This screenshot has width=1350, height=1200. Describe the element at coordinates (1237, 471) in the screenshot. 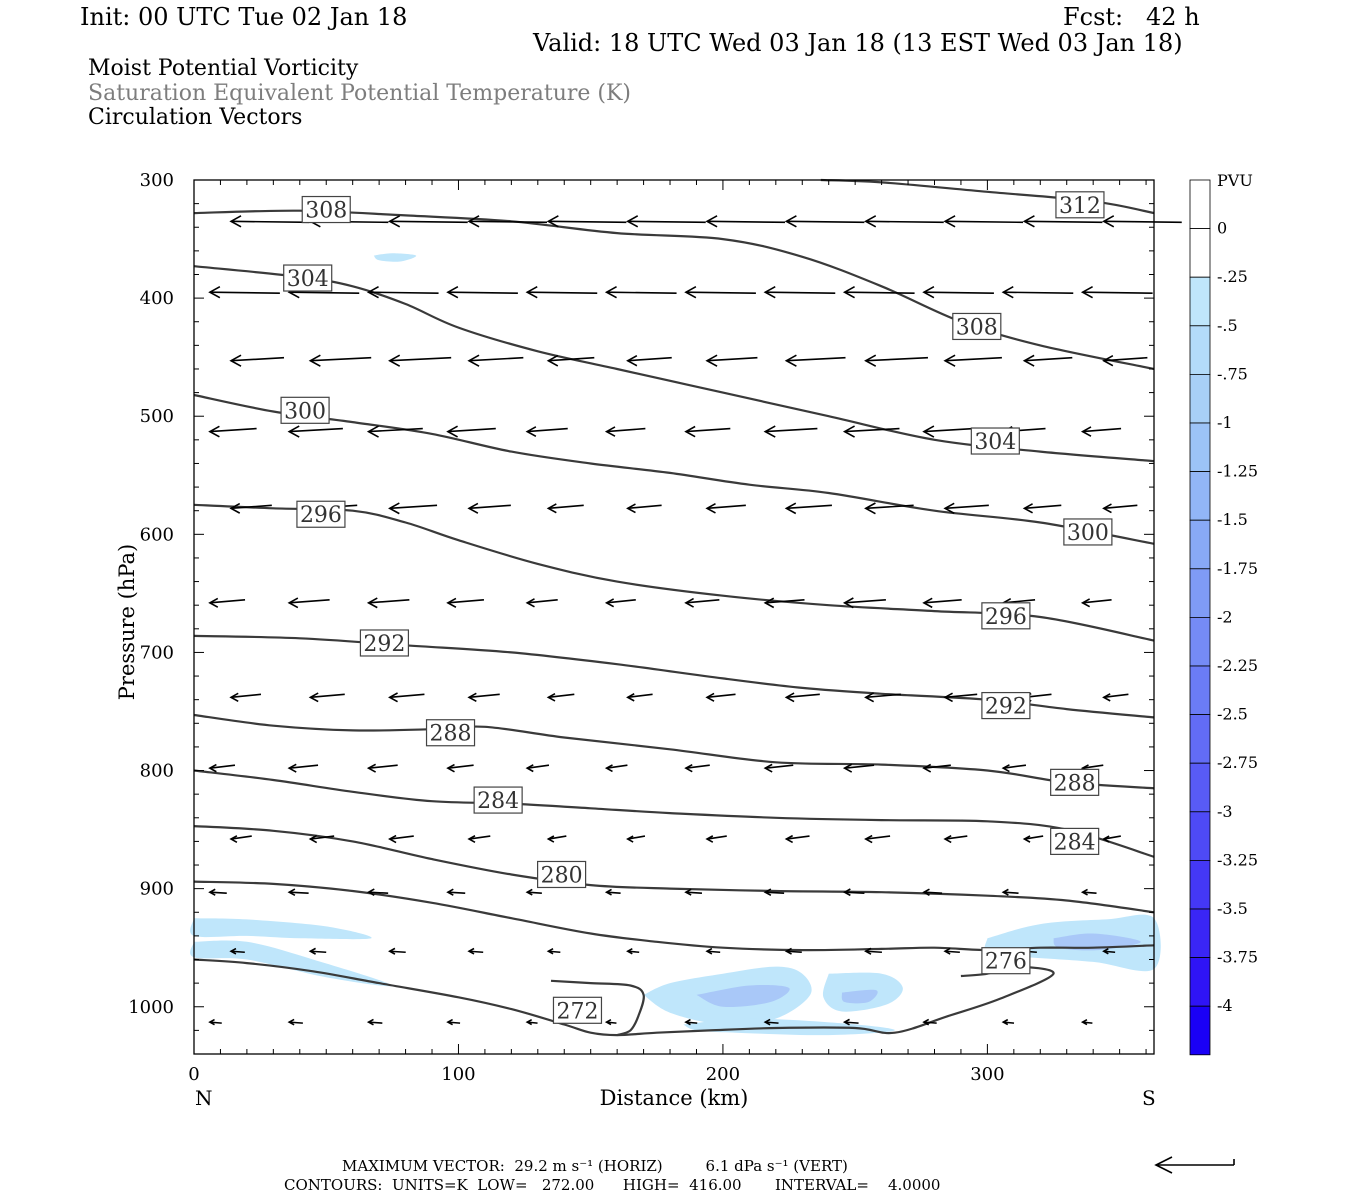

I see `colorbar-label: -1.25` at that location.